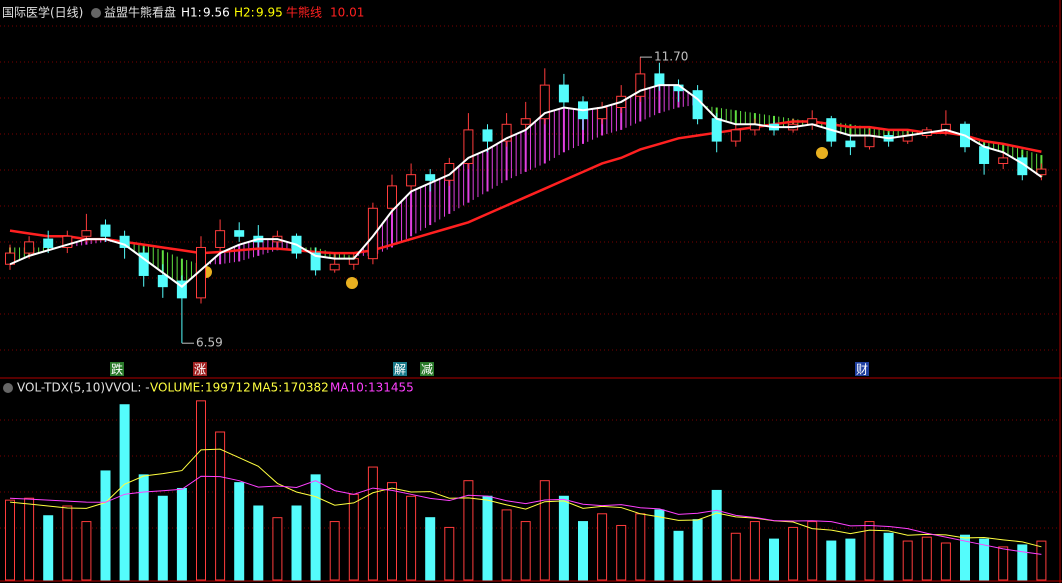 The image size is (1062, 583). Describe the element at coordinates (244, 13) in the screenshot. I see `legend-label: H2:` at that location.